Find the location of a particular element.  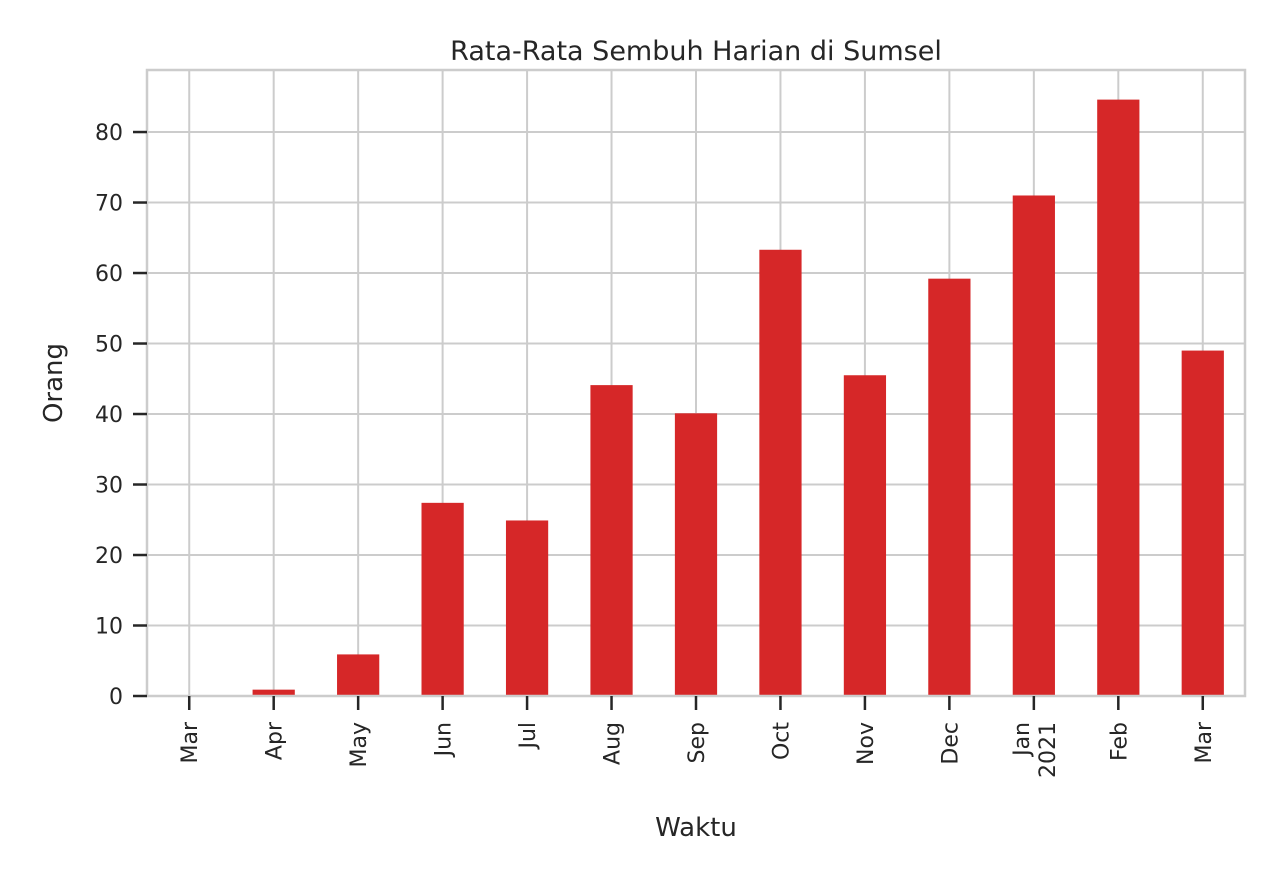

x-tick-label-line: Jul is located at coordinates (528, 736).